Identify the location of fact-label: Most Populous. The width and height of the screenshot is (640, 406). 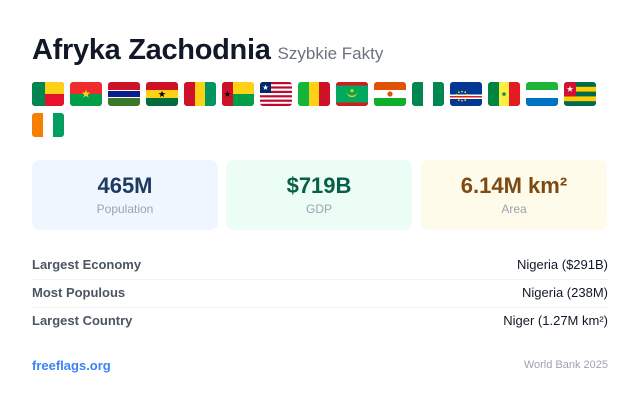
(79, 292).